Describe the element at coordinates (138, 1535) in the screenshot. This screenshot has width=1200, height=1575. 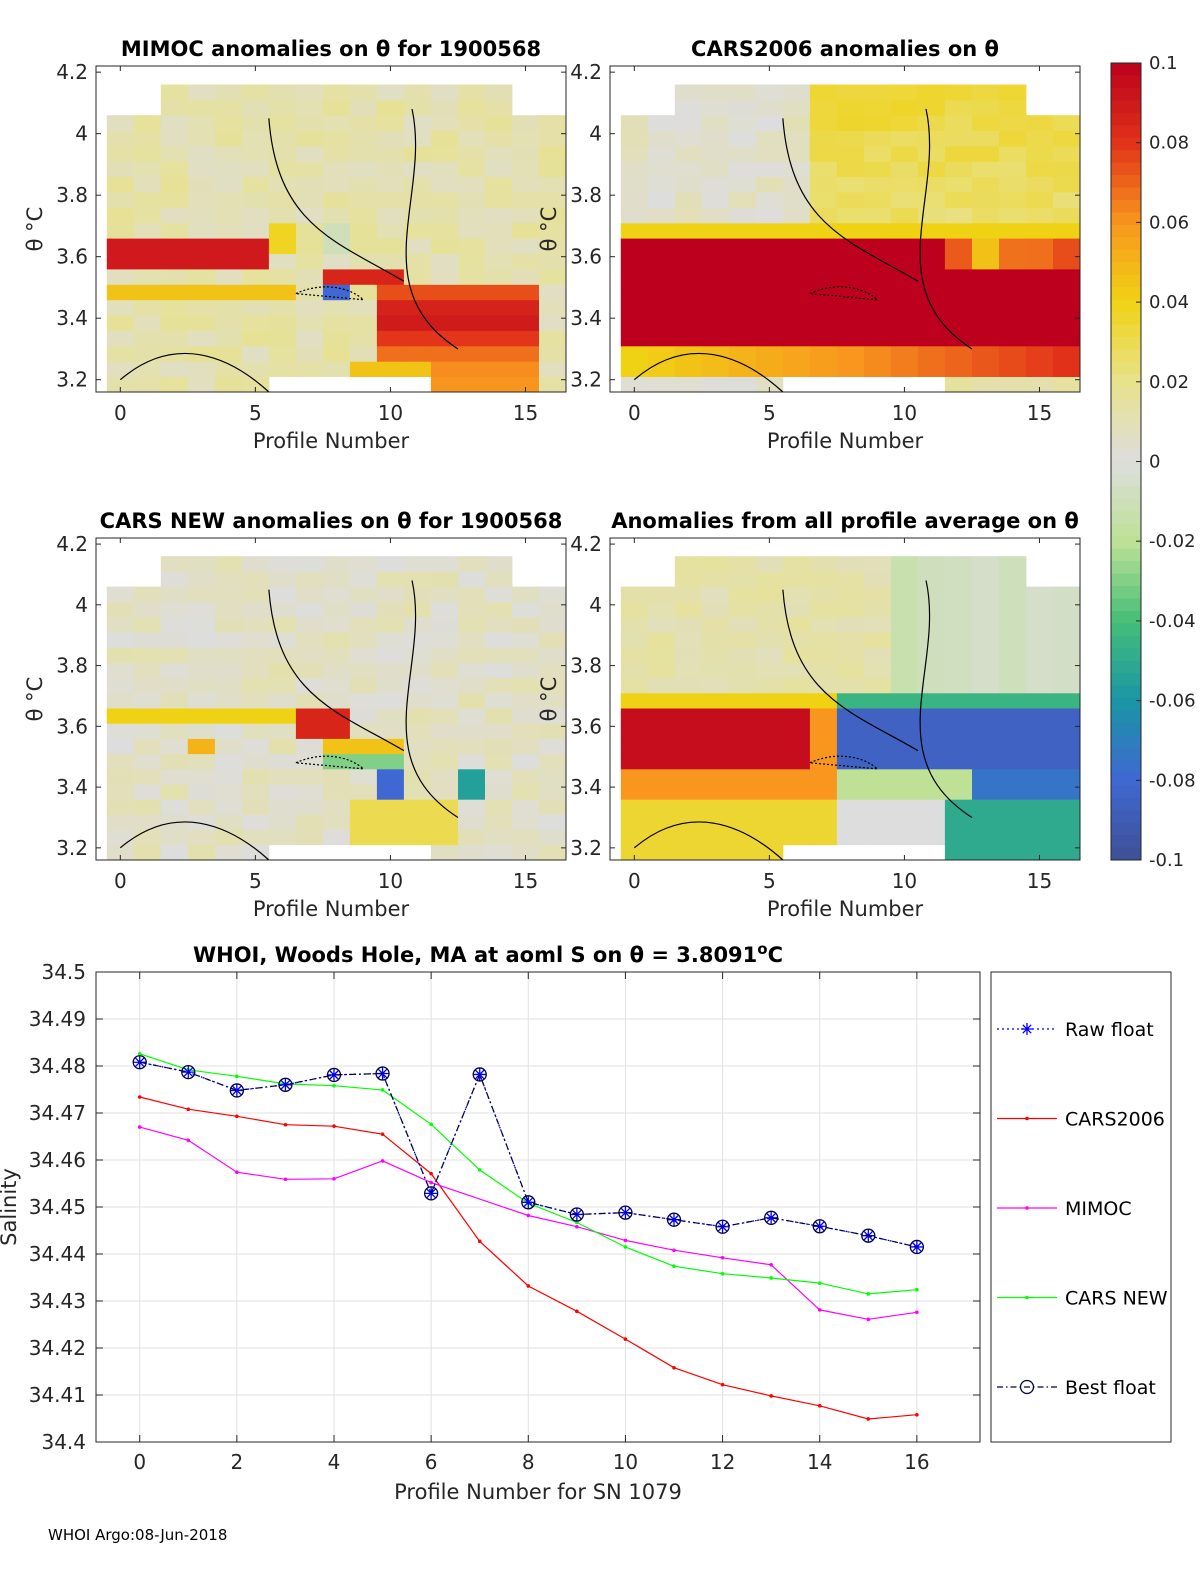
I see `footer-label: WHOI Argo:08-Jun-2018` at that location.